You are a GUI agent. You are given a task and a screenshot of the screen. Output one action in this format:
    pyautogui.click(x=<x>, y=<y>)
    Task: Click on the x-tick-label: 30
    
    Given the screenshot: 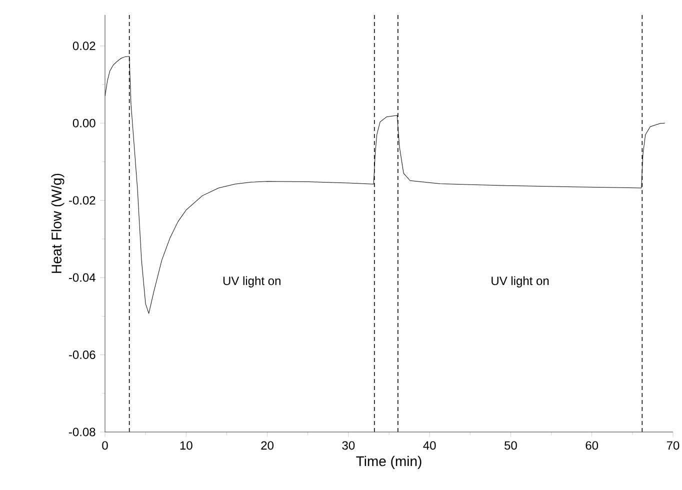 What is the action you would take?
    pyautogui.click(x=348, y=445)
    